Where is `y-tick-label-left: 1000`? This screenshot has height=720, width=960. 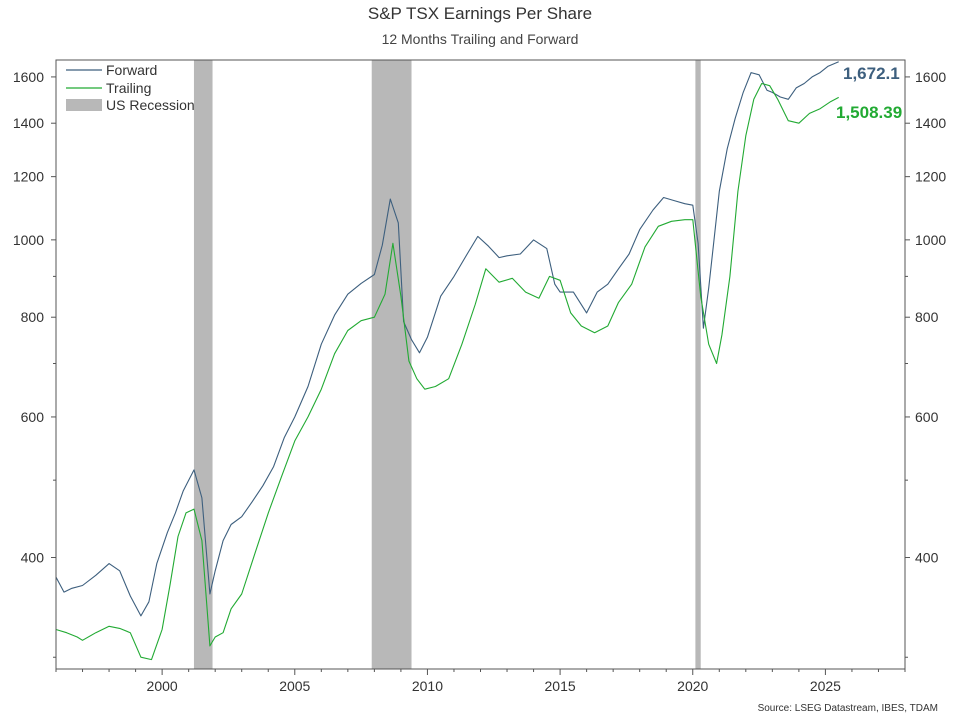 y-tick-label-left: 1000 is located at coordinates (28, 240).